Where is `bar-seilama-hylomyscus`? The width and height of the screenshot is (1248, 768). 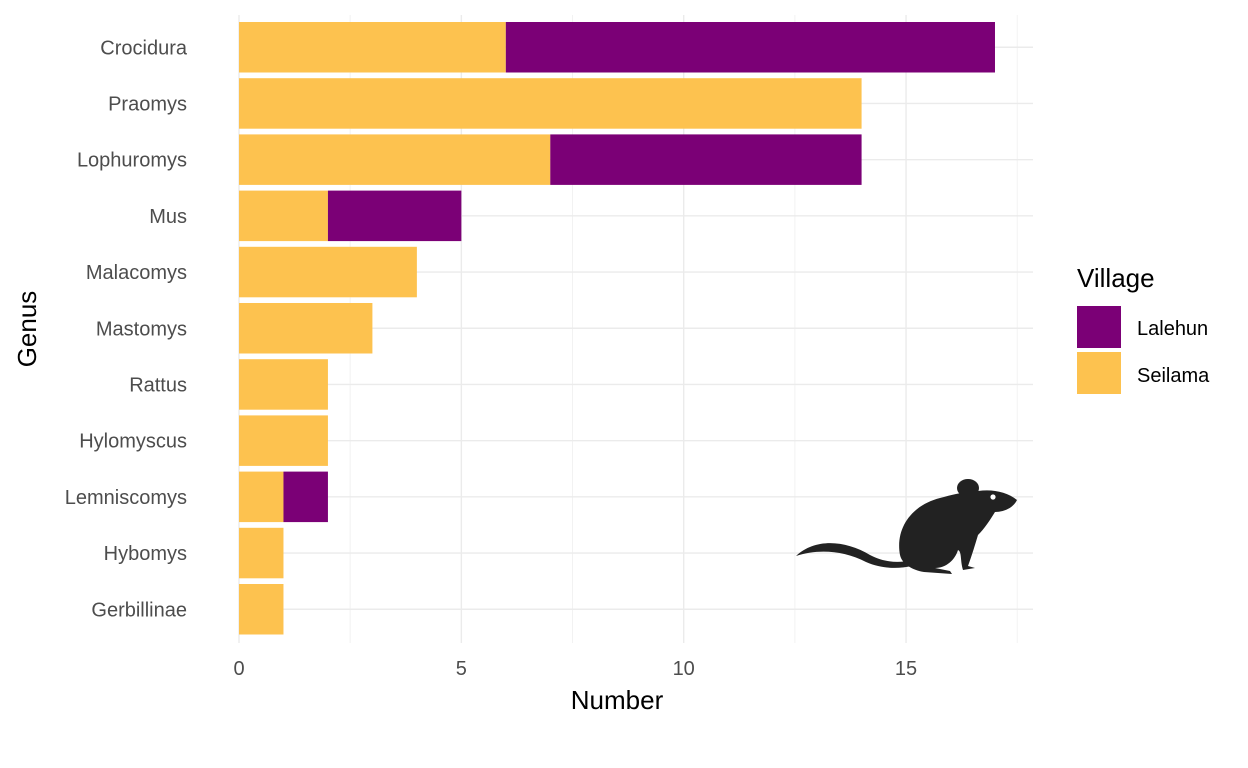 bar-seilama-hylomyscus is located at coordinates (283, 440).